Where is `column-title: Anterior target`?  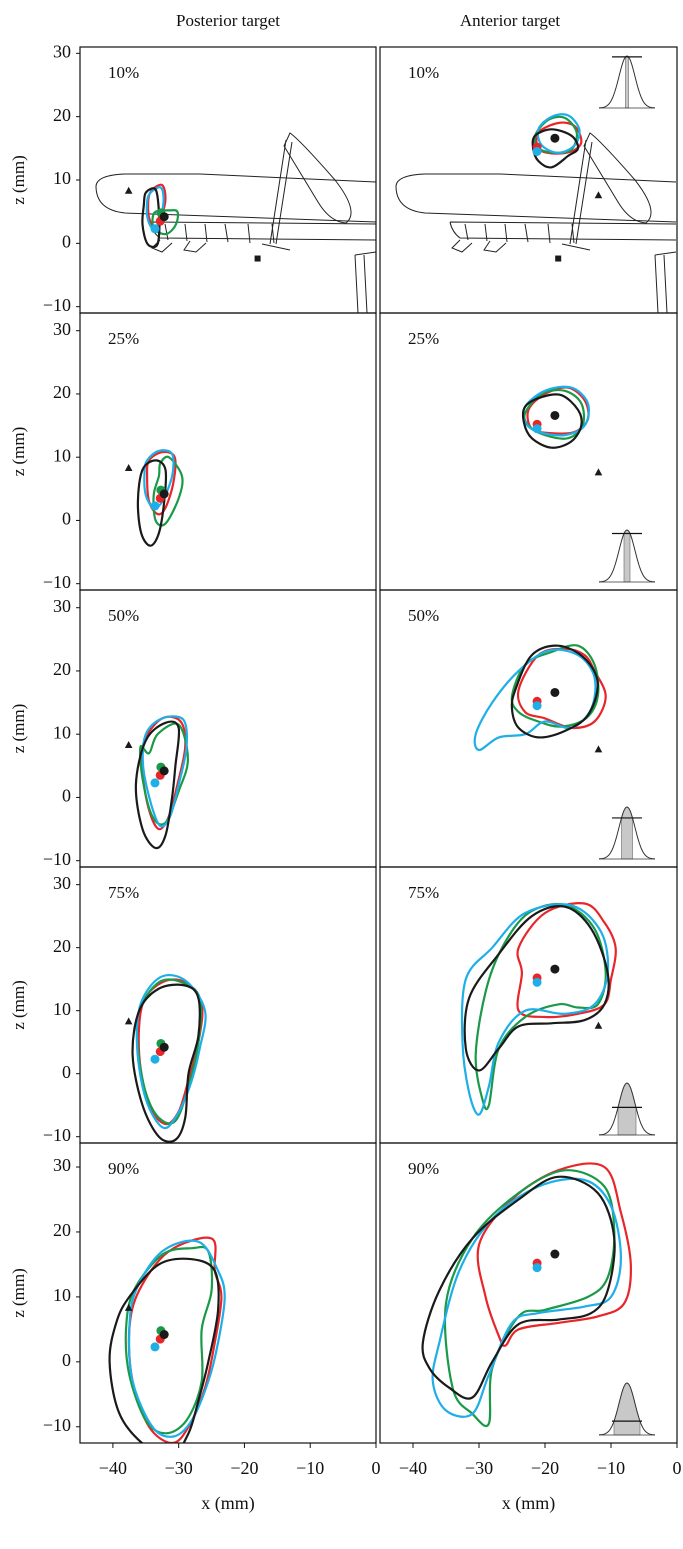
column-title: Anterior target is located at coordinates (510, 20).